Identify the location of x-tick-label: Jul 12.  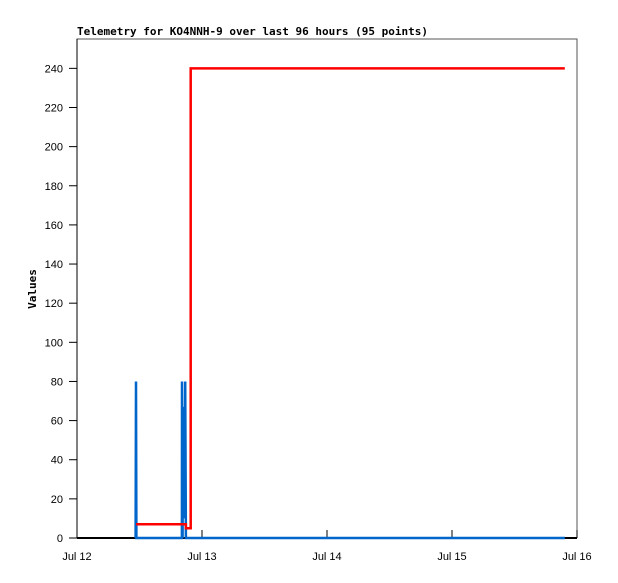
(76, 557).